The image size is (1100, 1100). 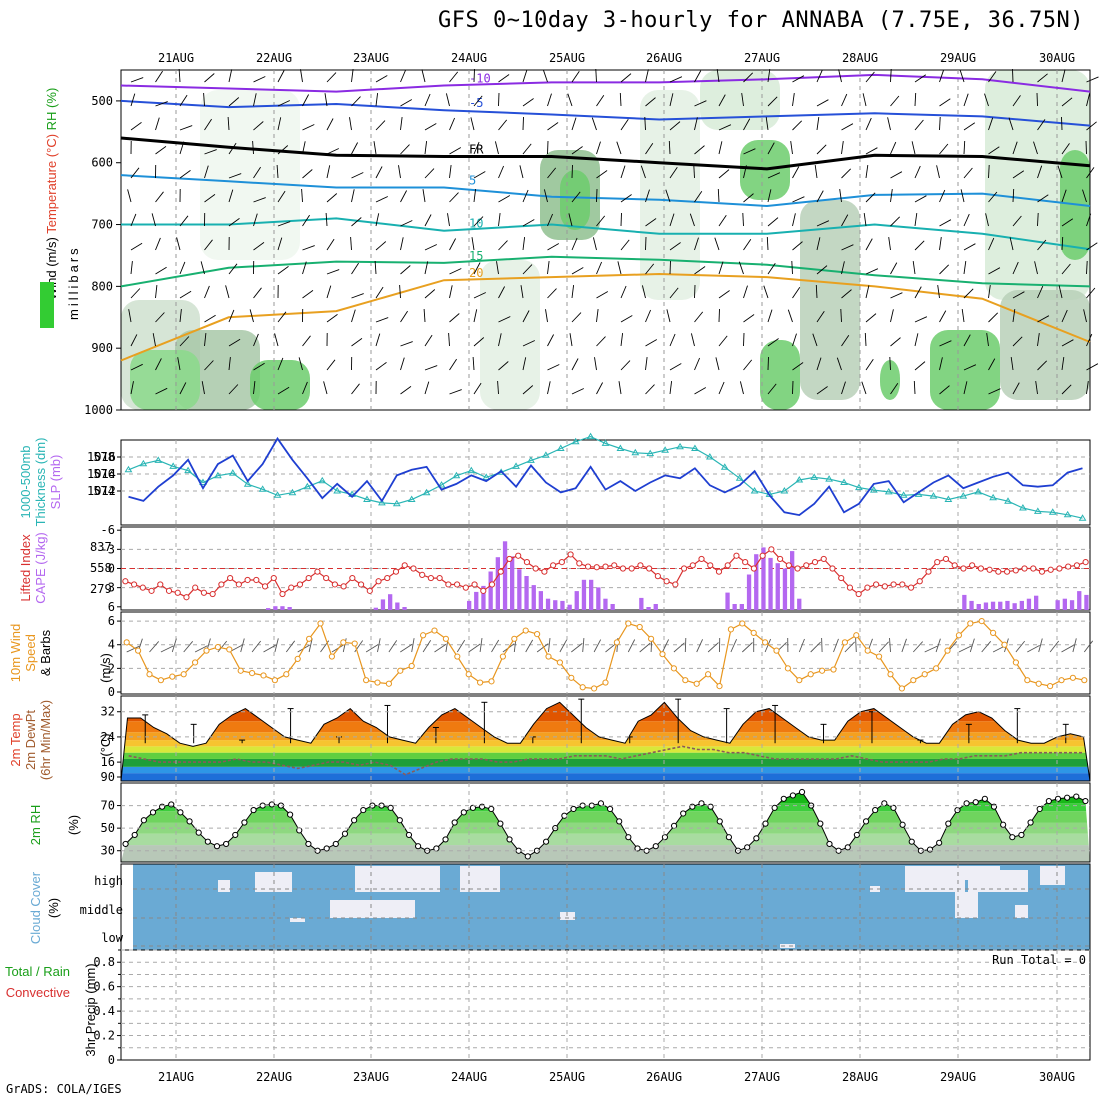 What do you see at coordinates (111, 668) in the screenshot?
I see `wind10-lticklabel-2: 2` at bounding box center [111, 668].